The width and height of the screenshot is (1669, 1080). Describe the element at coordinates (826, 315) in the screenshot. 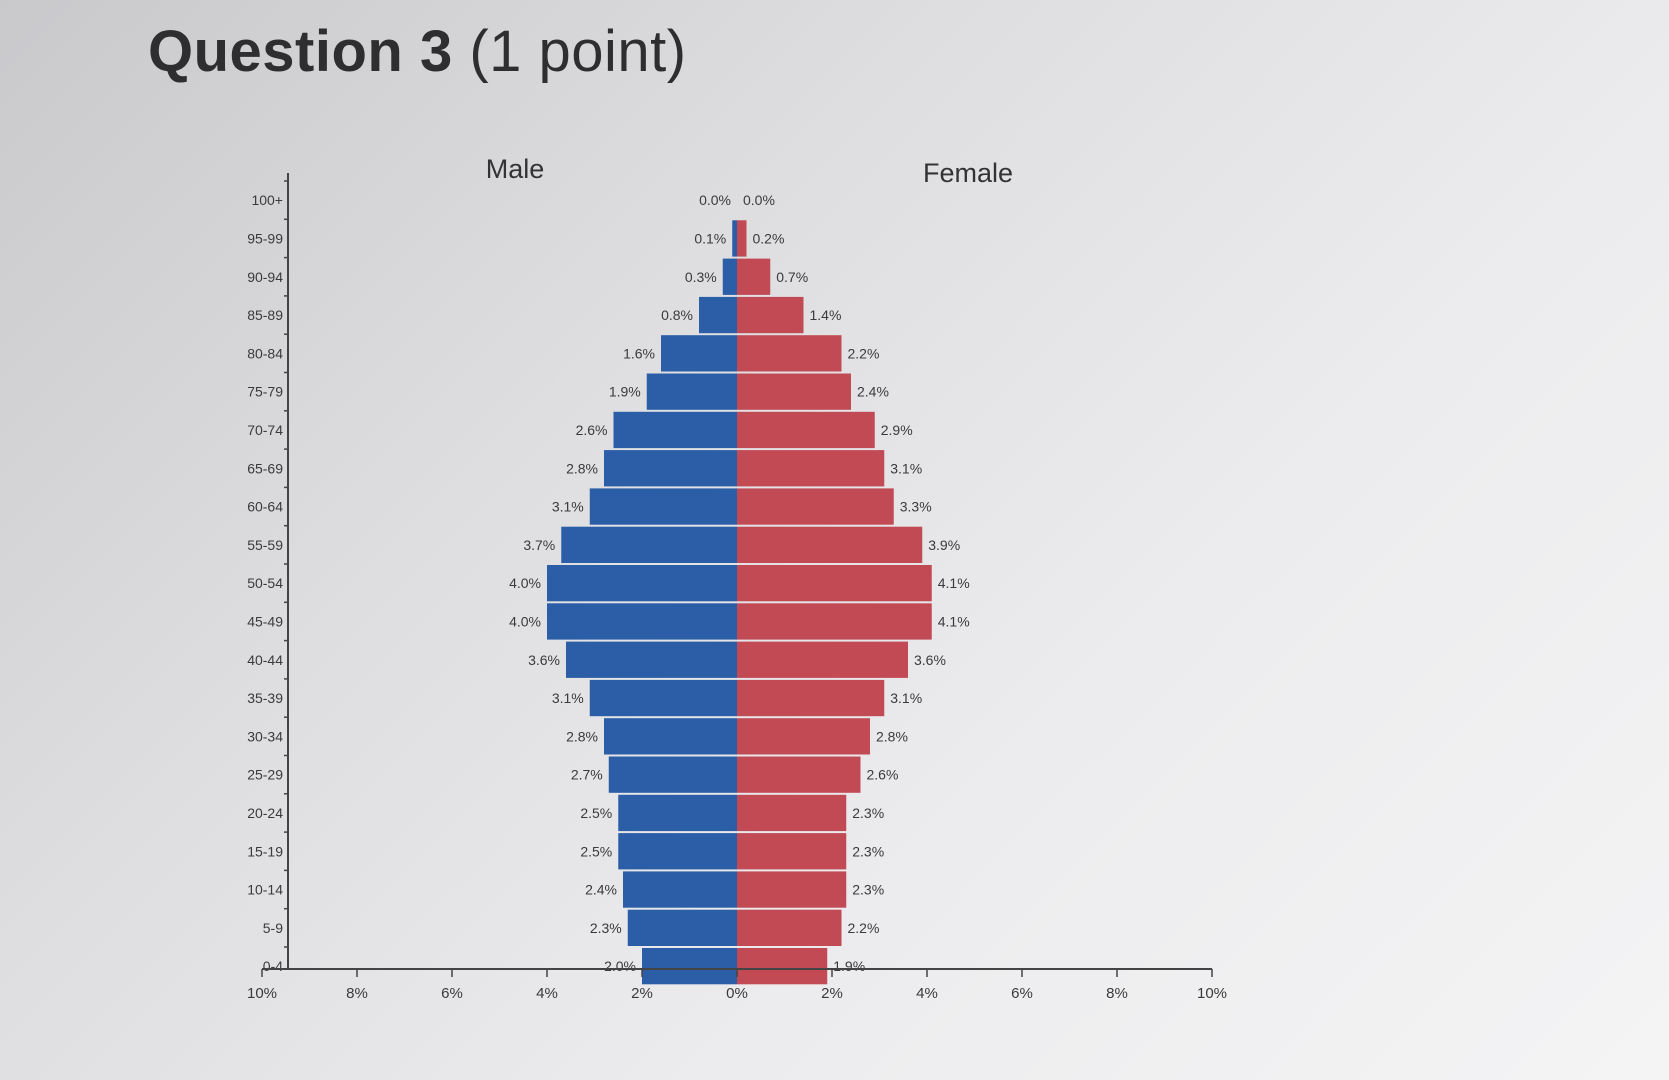

I see `female-value-label: 1.4%` at that location.